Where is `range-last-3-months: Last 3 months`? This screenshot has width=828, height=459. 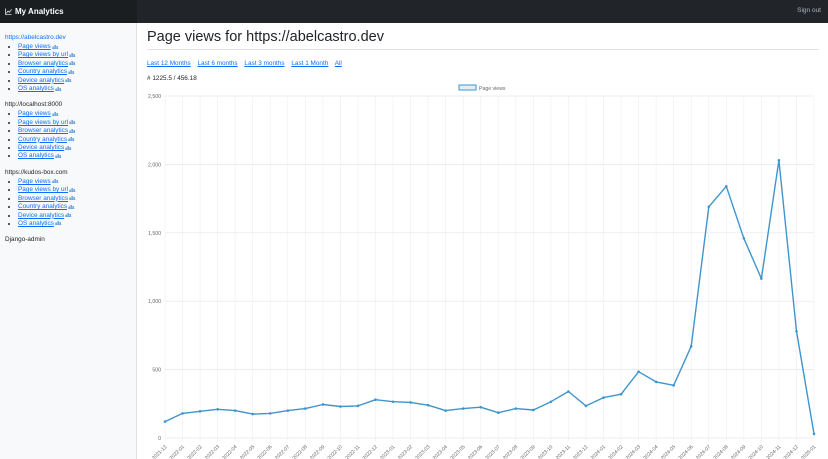 range-last-3-months: Last 3 months is located at coordinates (264, 63).